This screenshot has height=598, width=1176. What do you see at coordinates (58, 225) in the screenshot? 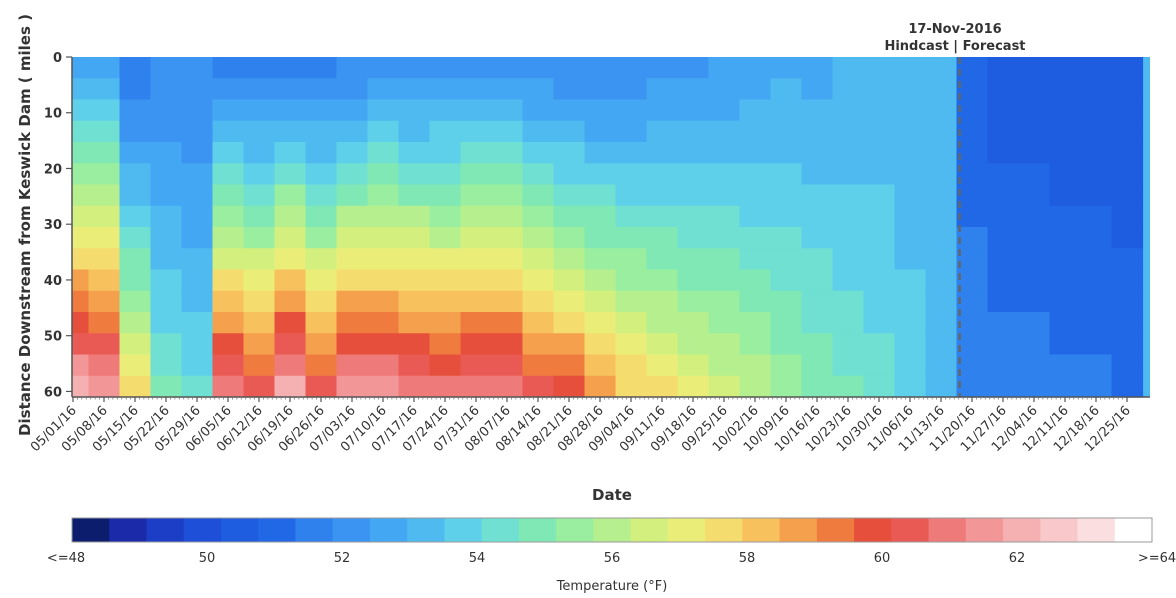
I see `y-axis: 0 10 20 30 40 50 60` at bounding box center [58, 225].